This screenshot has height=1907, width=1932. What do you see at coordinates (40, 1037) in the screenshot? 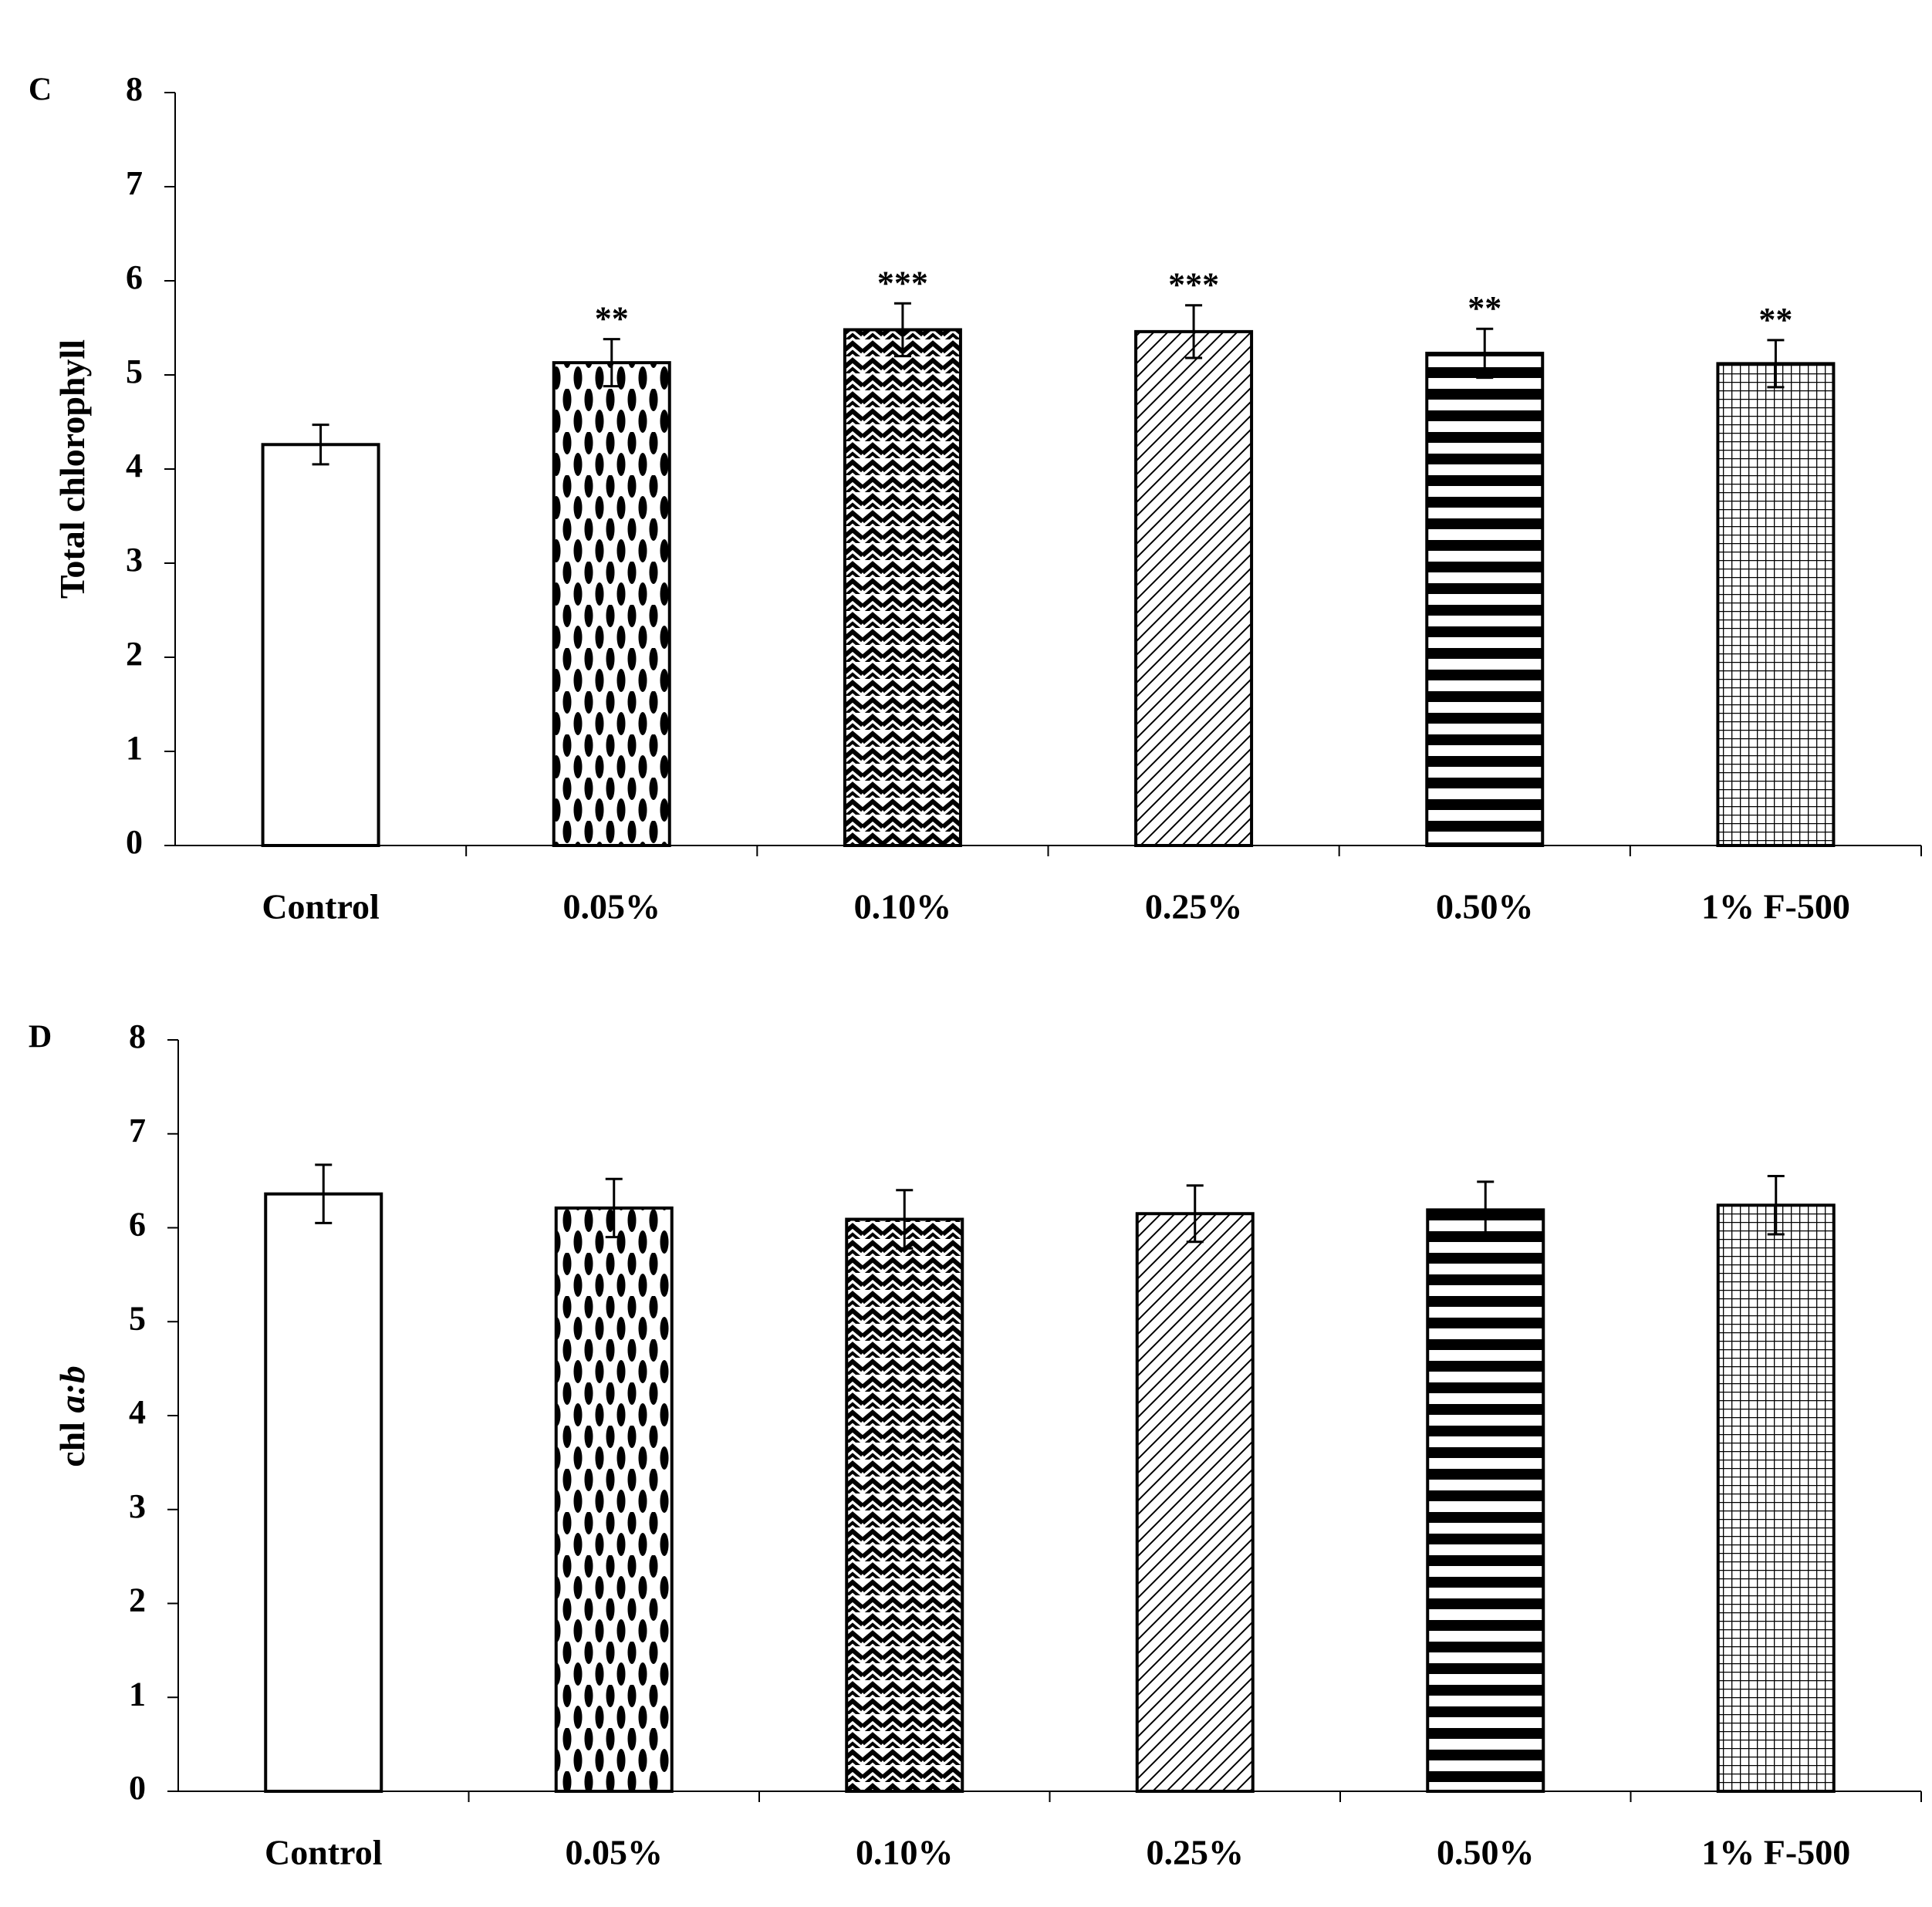
I see `panel-label: D` at bounding box center [40, 1037].